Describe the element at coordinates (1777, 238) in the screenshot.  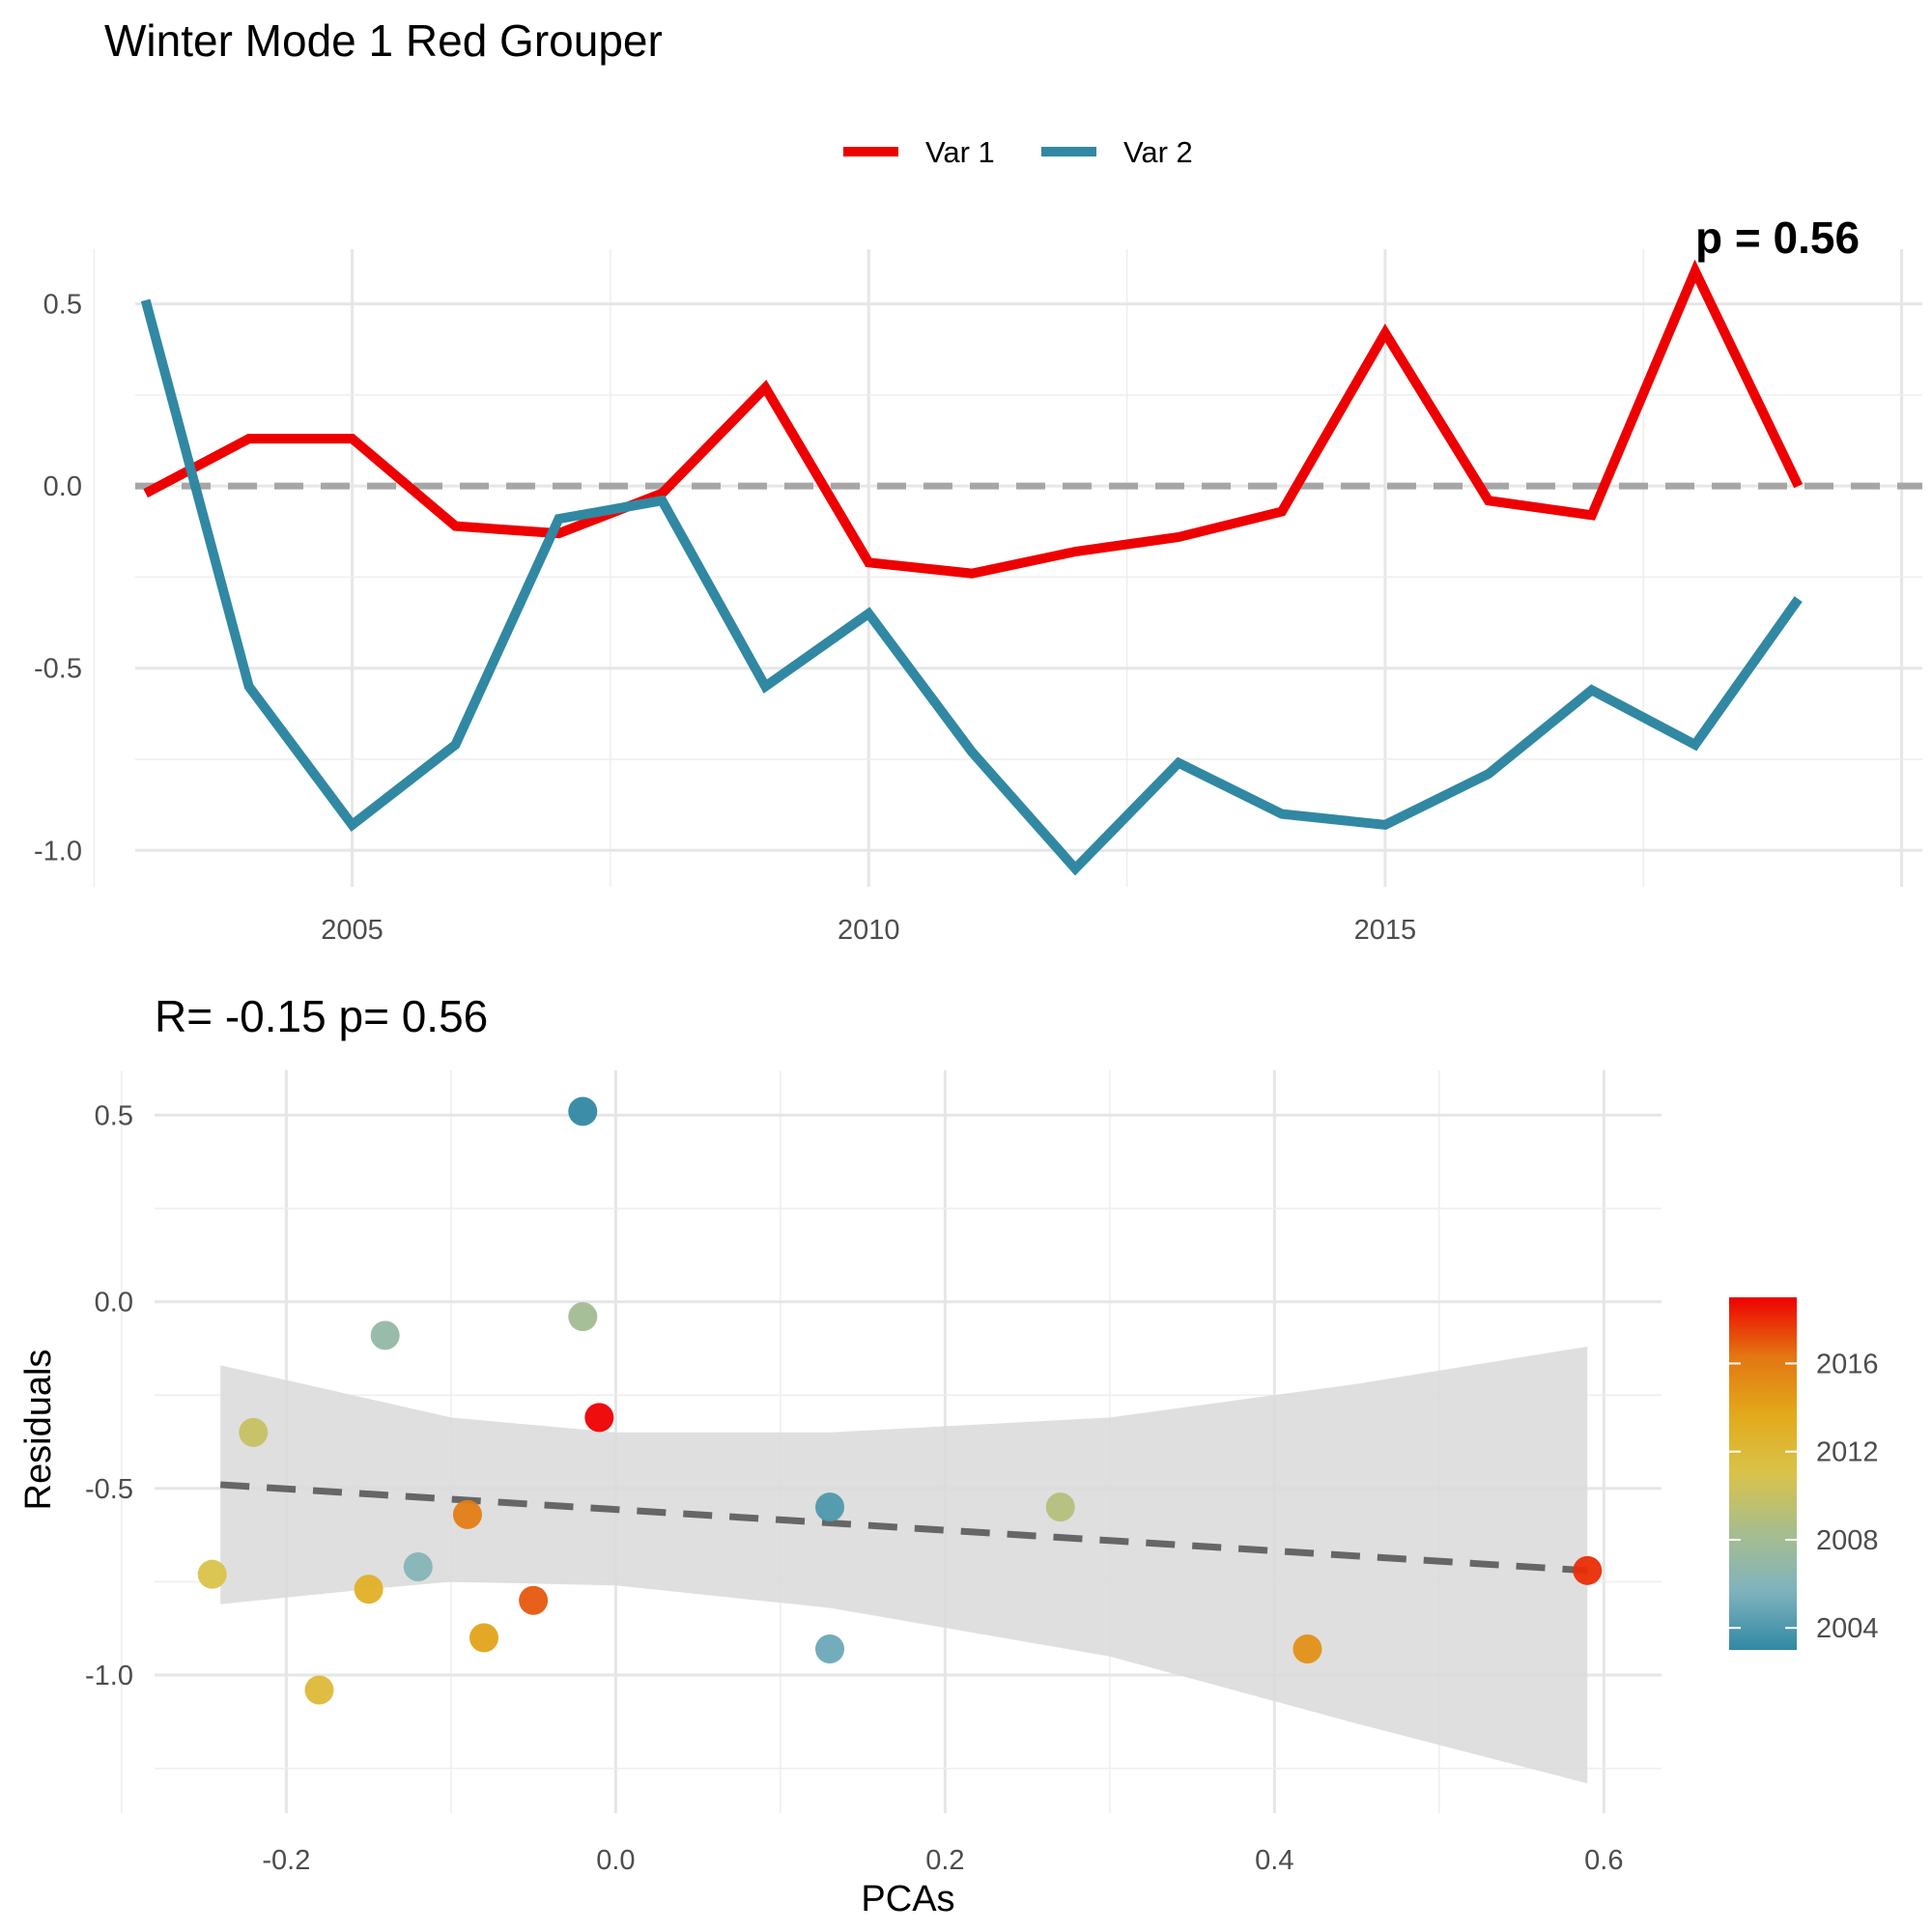
I see `top-annotation: p = 0.56` at that location.